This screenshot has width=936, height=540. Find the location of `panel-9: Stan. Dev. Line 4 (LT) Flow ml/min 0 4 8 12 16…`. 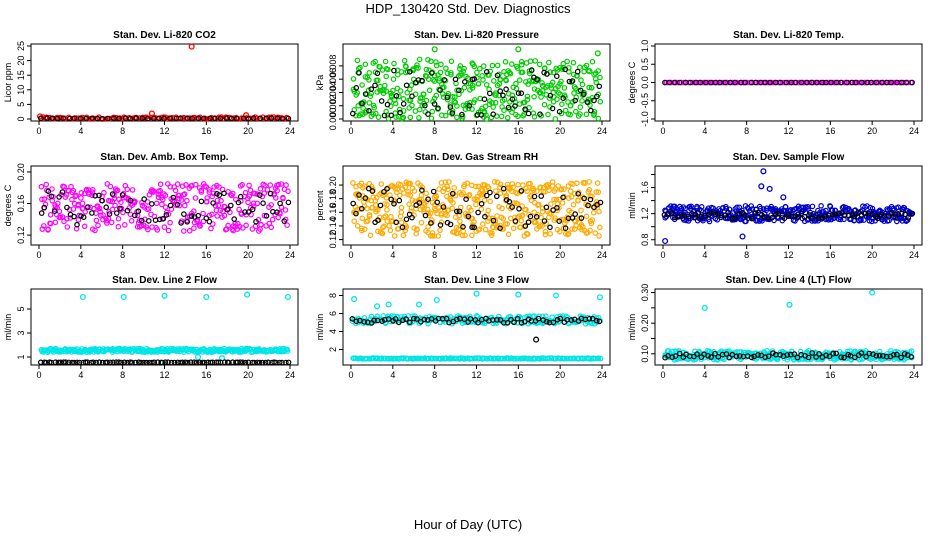

panel-9: Stan. Dev. Line 4 (LT) Flow ml/min 0 4 8 12 16… is located at coordinates (775, 327).